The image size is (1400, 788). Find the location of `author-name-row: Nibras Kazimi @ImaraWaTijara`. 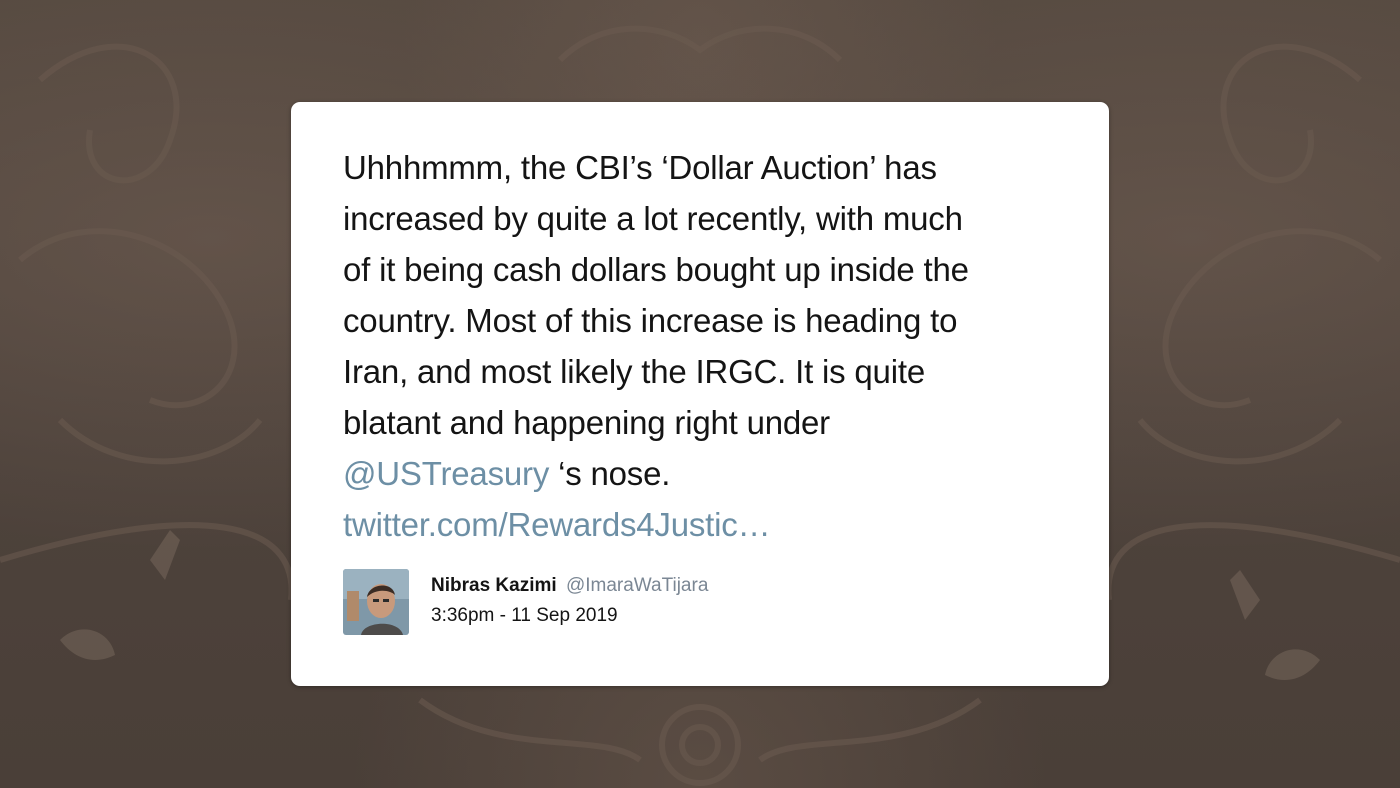

author-name-row: Nibras Kazimi @ImaraWaTijara is located at coordinates (569, 586).